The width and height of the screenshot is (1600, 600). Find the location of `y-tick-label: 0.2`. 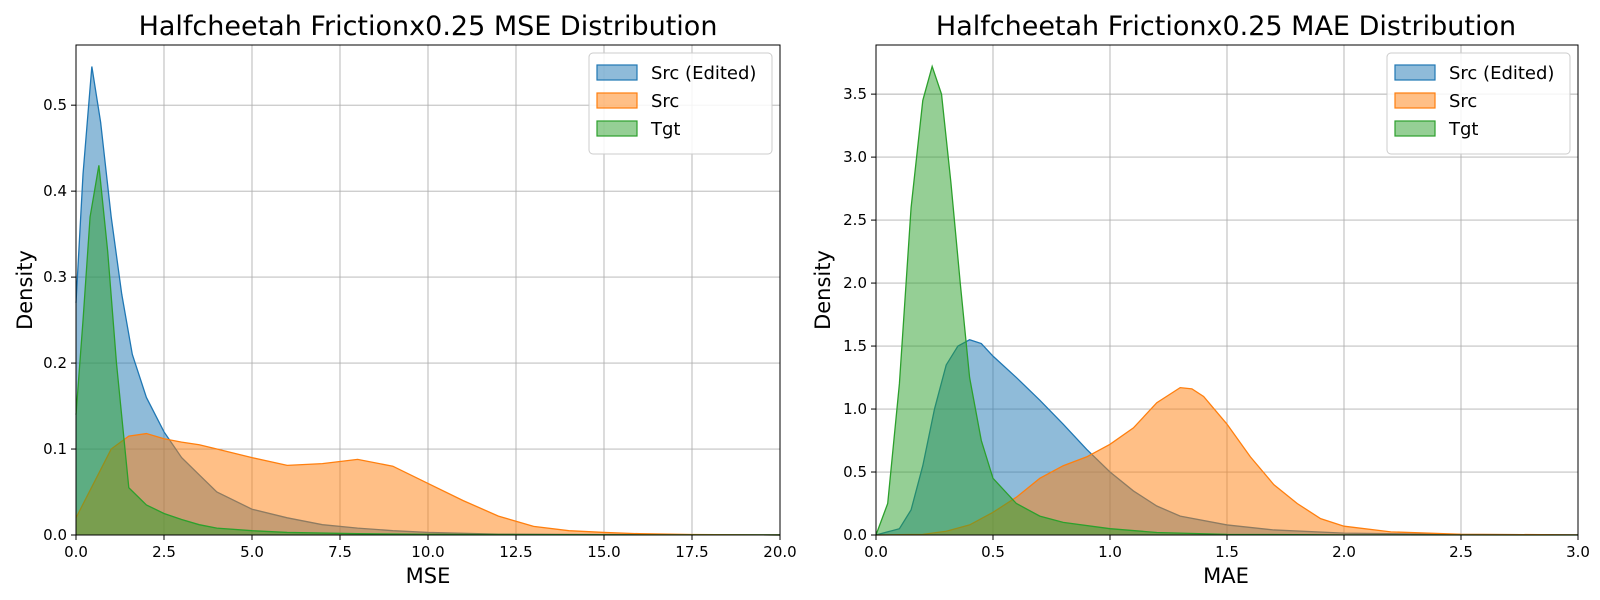

y-tick-label: 0.2 is located at coordinates (55, 363).